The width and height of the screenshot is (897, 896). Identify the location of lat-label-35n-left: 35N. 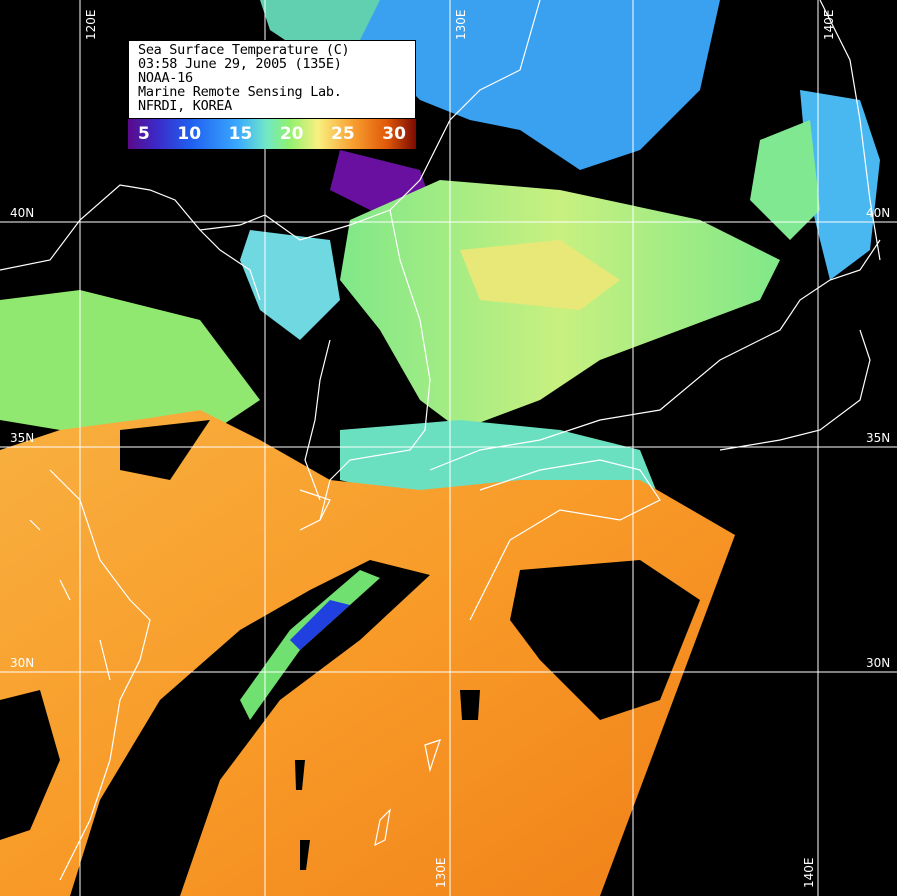
(22, 438).